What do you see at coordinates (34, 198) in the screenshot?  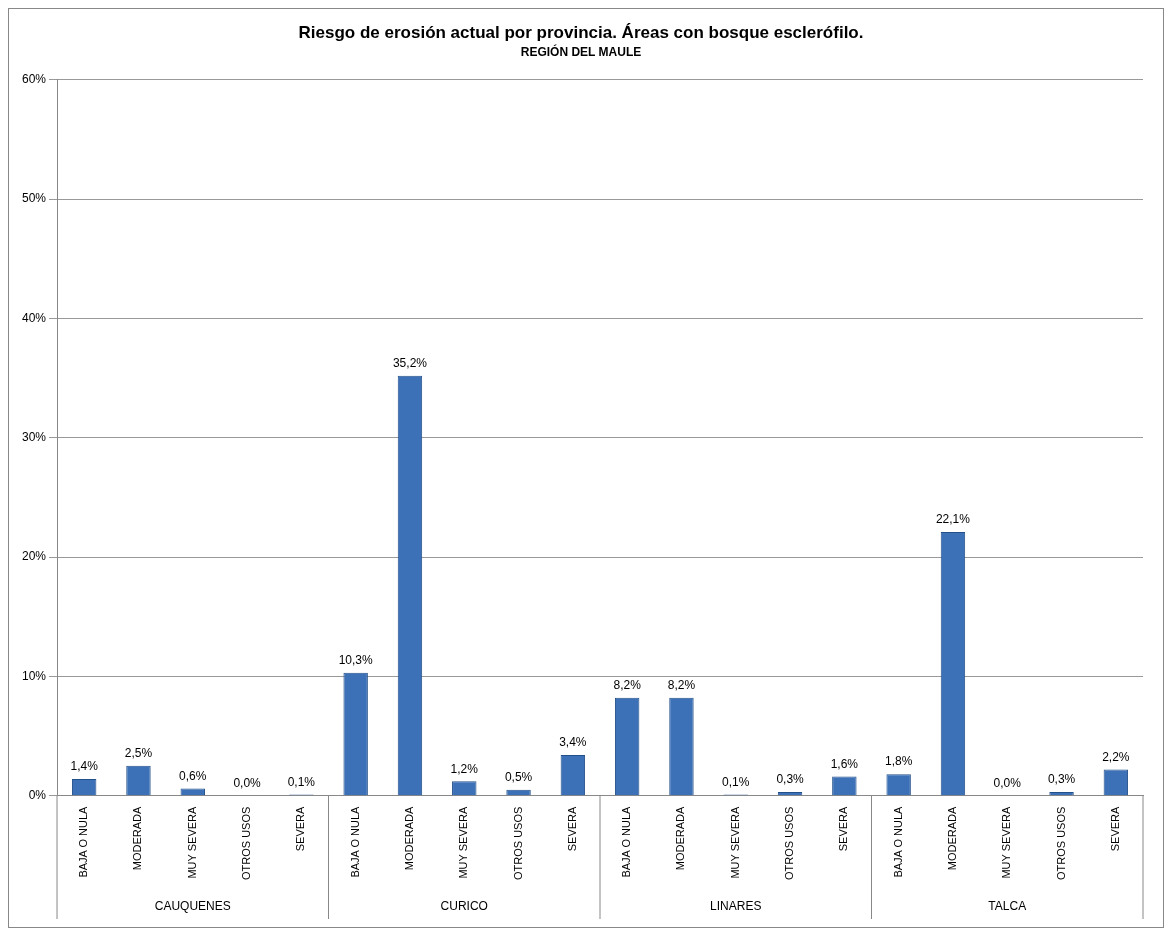 I see `y-tick-label: 50%` at bounding box center [34, 198].